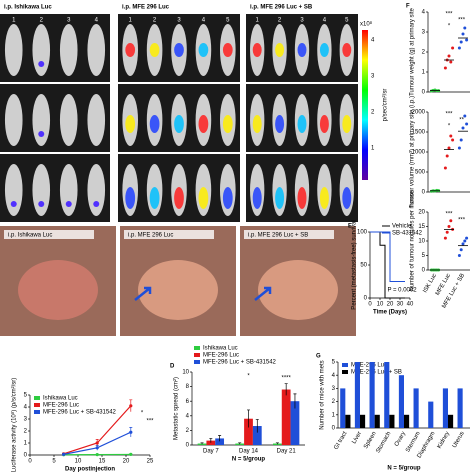  I want to click on mouse-number: 3, so click(69, 21).